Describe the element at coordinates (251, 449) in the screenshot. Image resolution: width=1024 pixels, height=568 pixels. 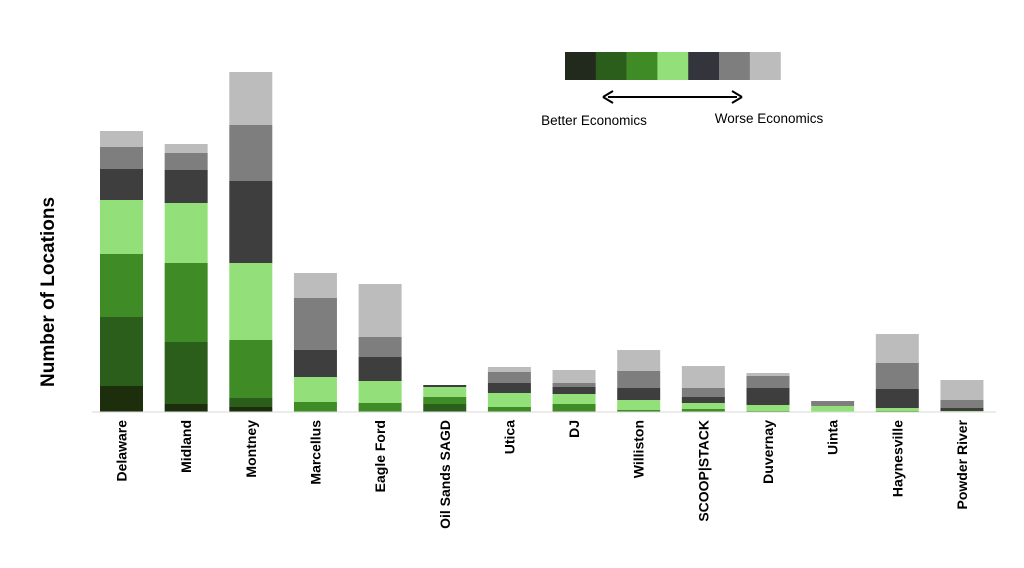
I see `category-label: Montney` at that location.